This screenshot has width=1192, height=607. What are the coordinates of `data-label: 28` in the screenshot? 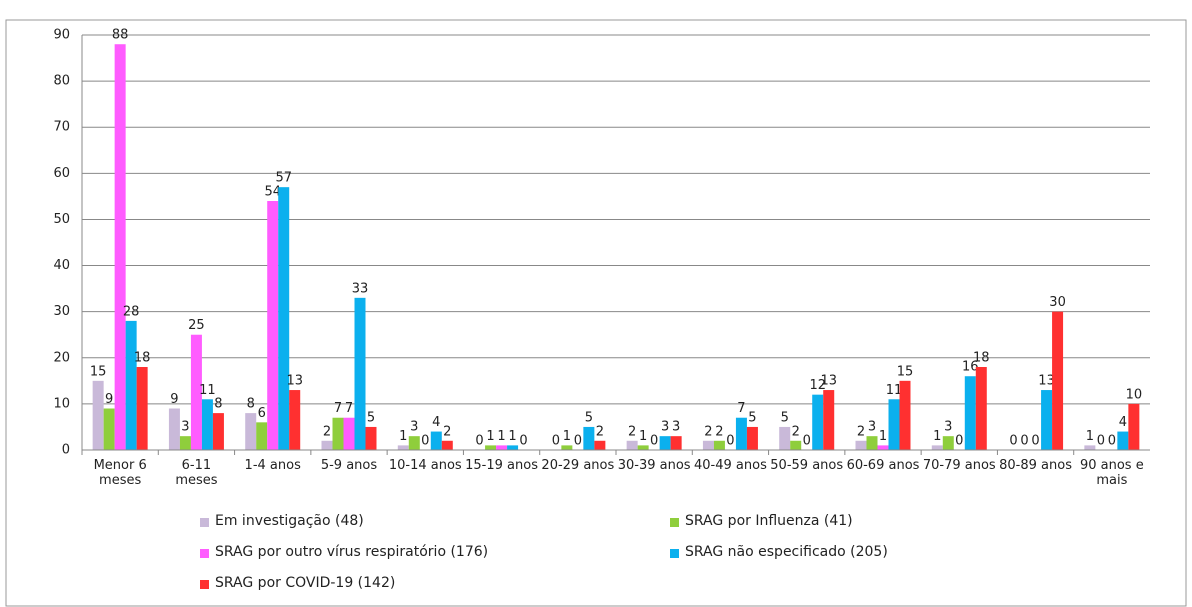 It's located at (131, 311).